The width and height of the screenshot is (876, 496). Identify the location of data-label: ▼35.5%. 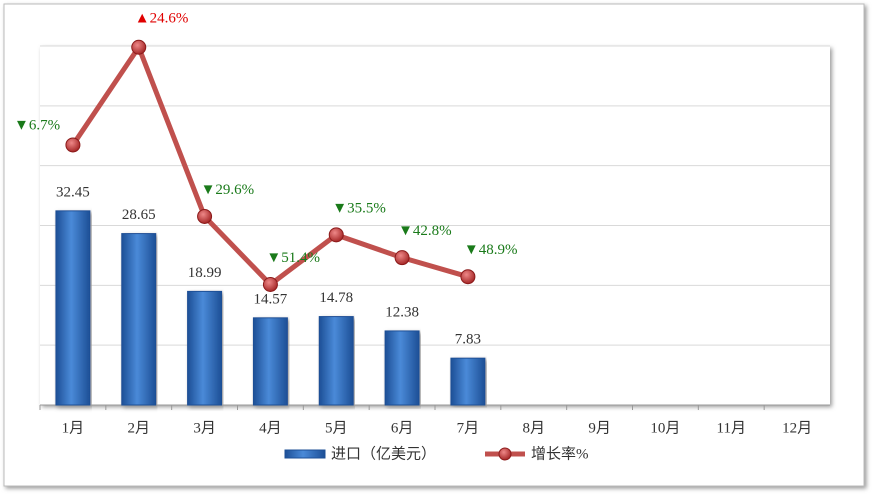
(359, 208).